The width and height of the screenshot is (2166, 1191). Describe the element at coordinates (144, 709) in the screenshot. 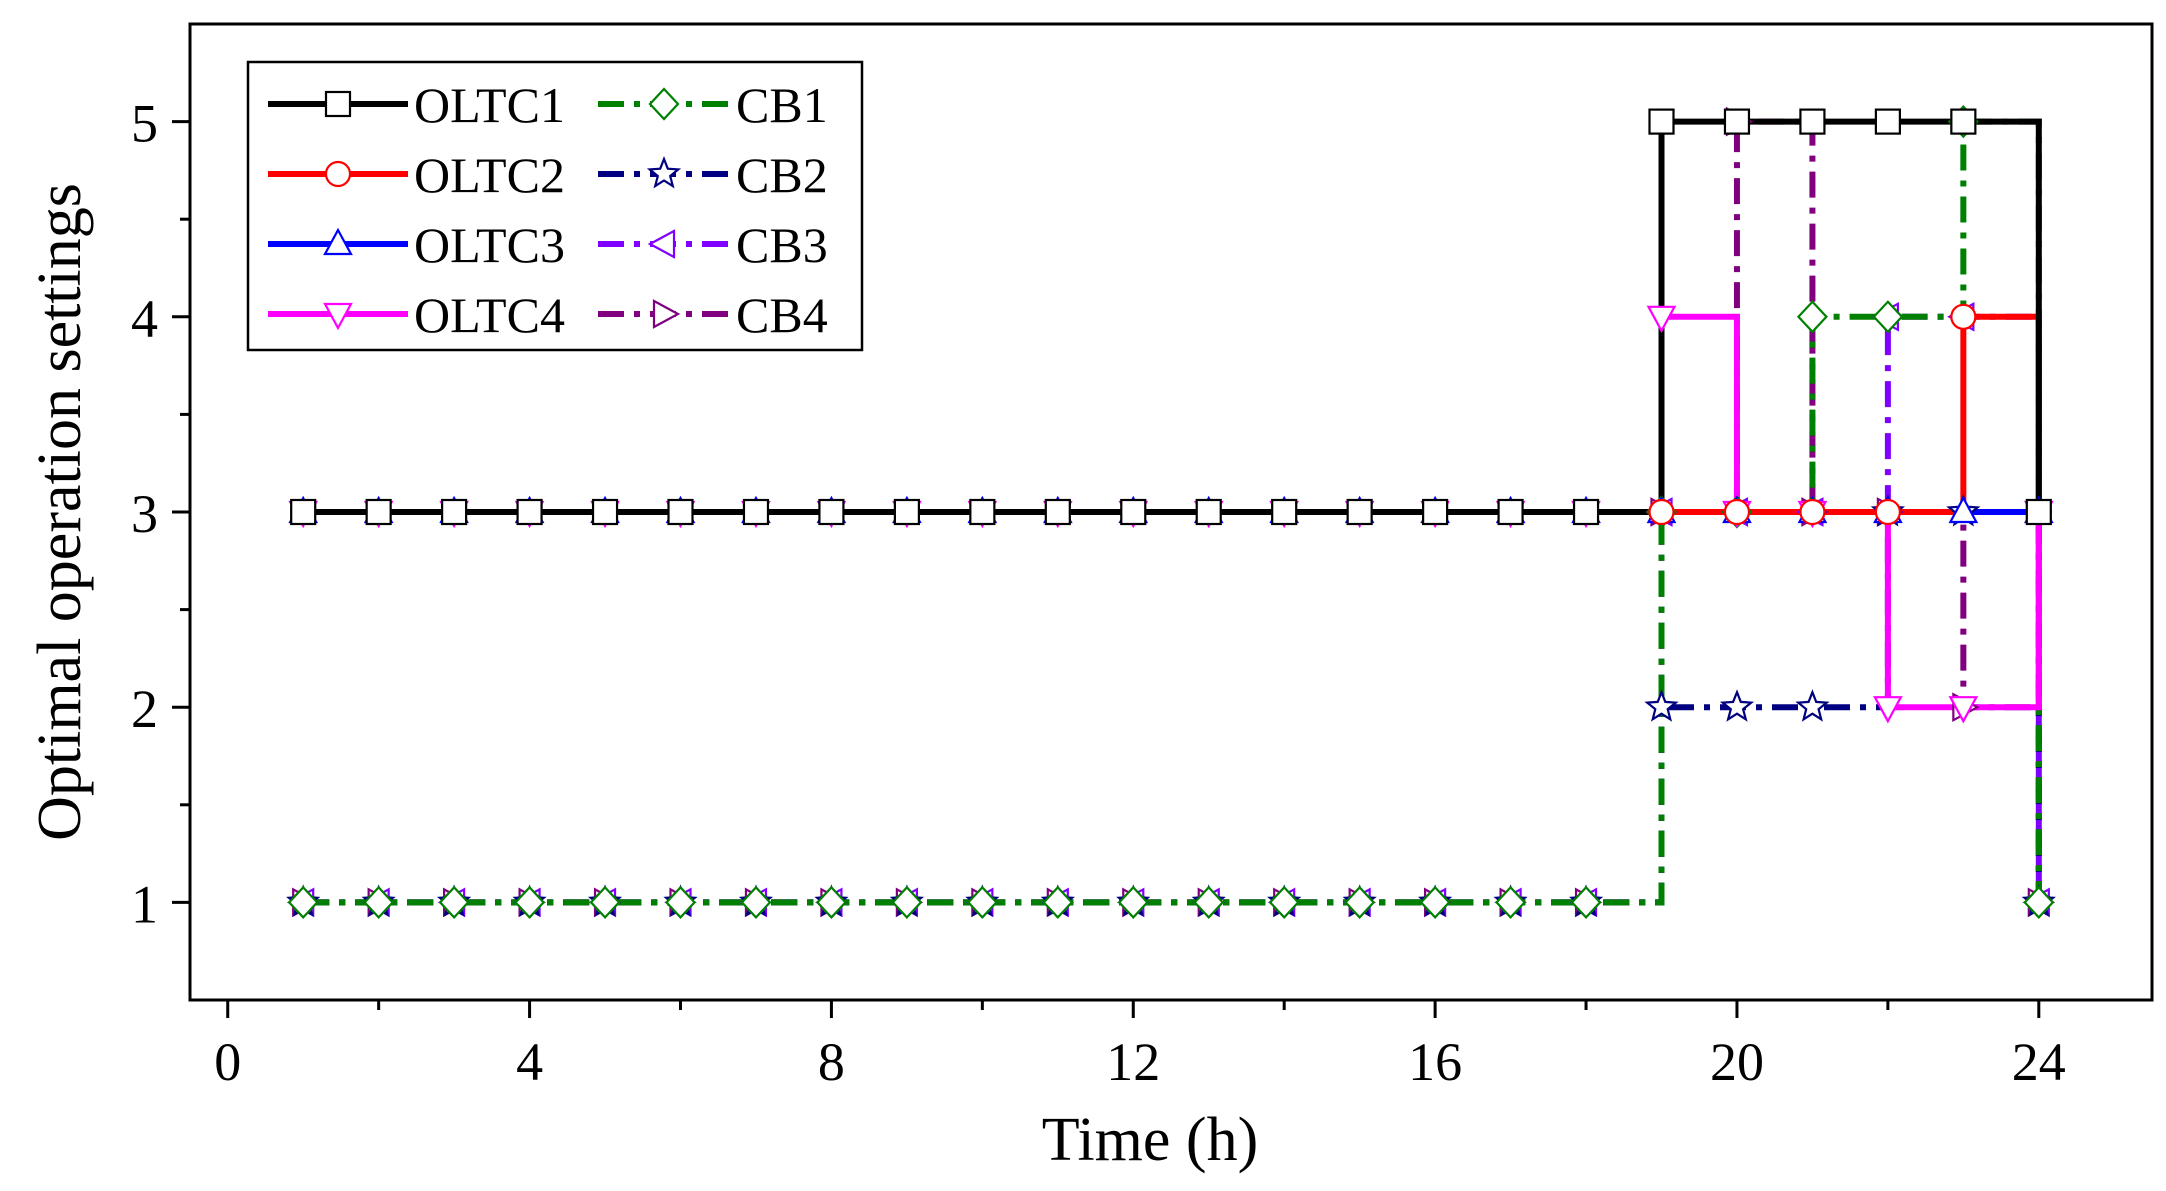

I see `y-tick-label: 2` at that location.